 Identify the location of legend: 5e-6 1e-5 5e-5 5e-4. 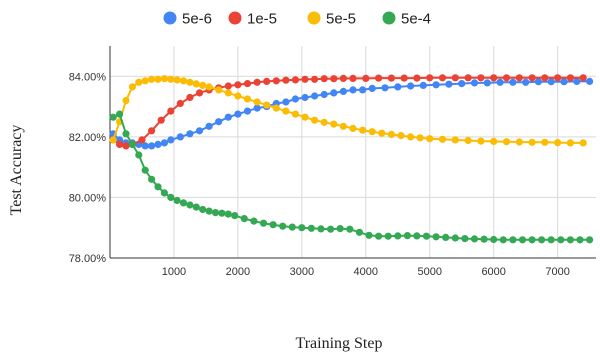
(297, 19).